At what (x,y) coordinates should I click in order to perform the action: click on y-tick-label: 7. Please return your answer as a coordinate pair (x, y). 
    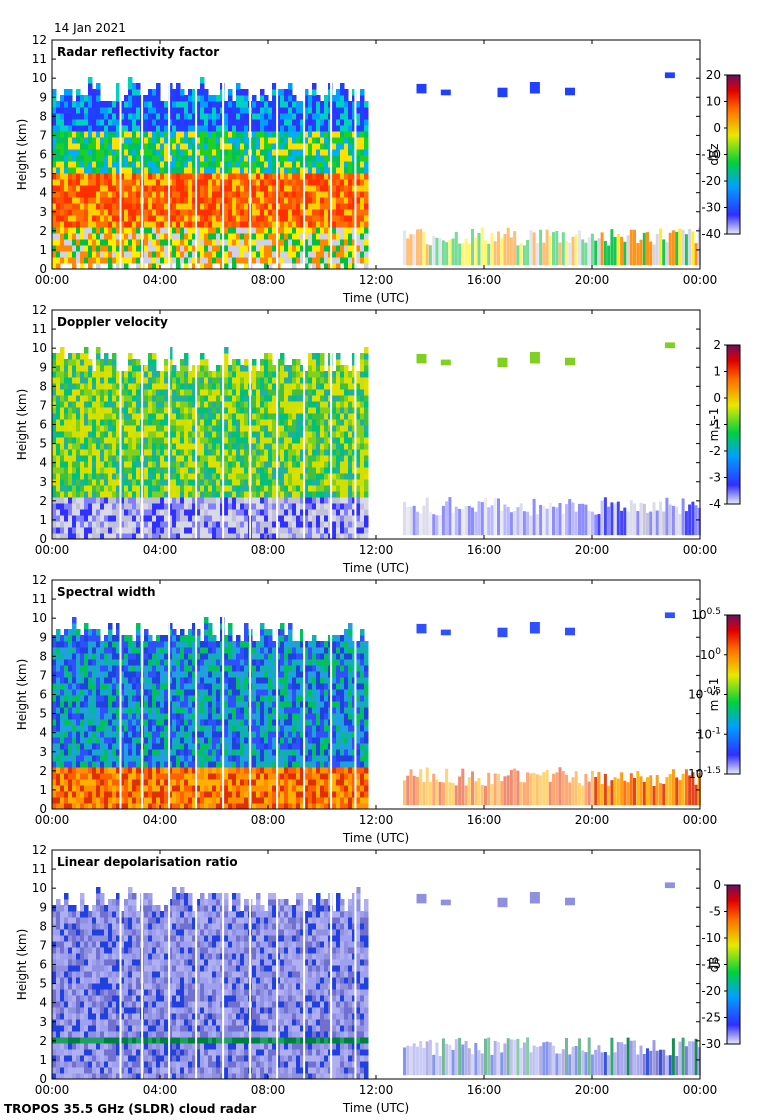
    Looking at the image, I should click on (43, 405).